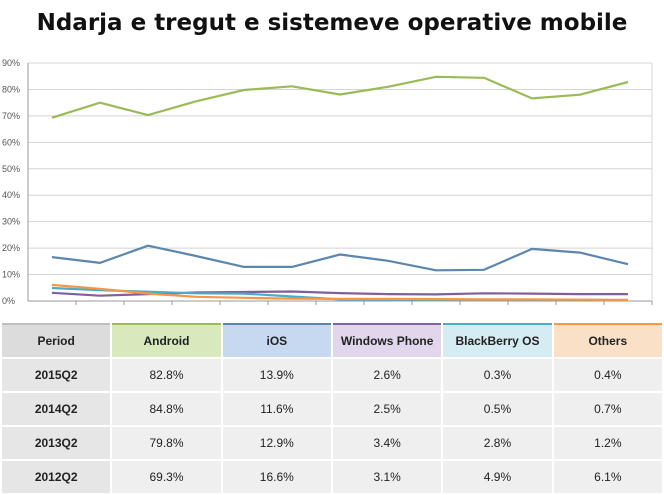 Image resolution: width=664 pixels, height=495 pixels. What do you see at coordinates (11, 116) in the screenshot?
I see `y-tick-label: 70%` at bounding box center [11, 116].